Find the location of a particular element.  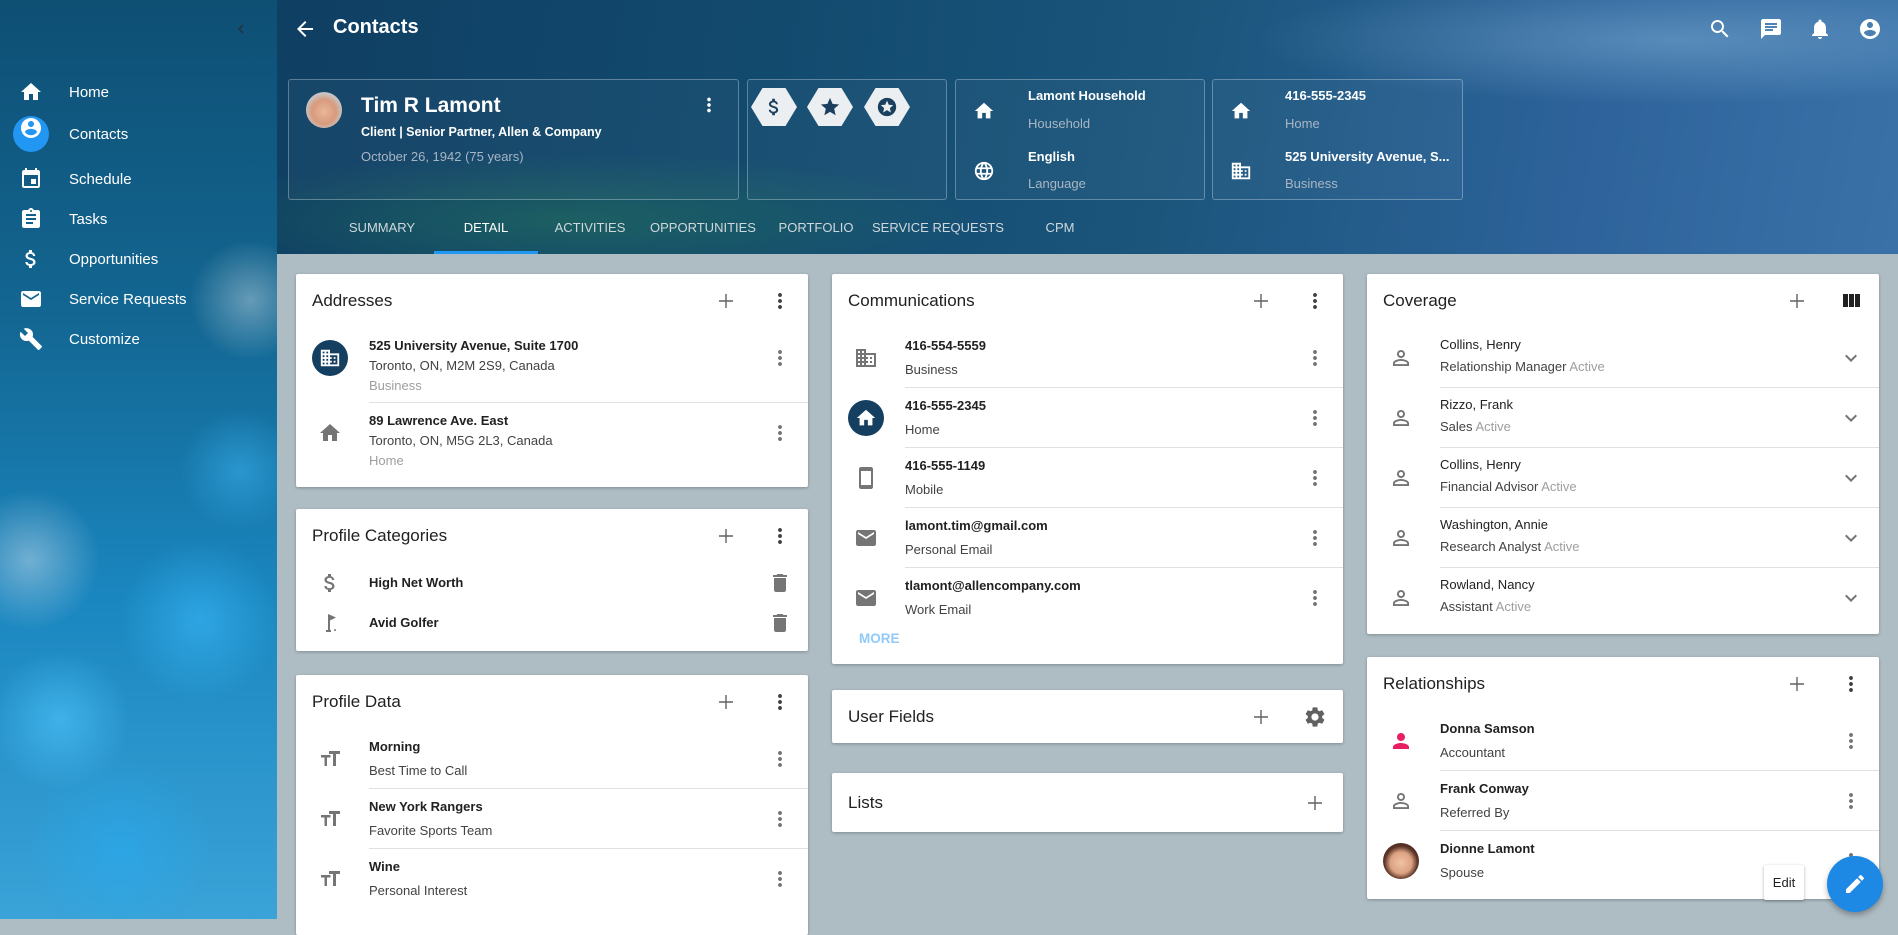

dollar-icon is located at coordinates (773, 107).